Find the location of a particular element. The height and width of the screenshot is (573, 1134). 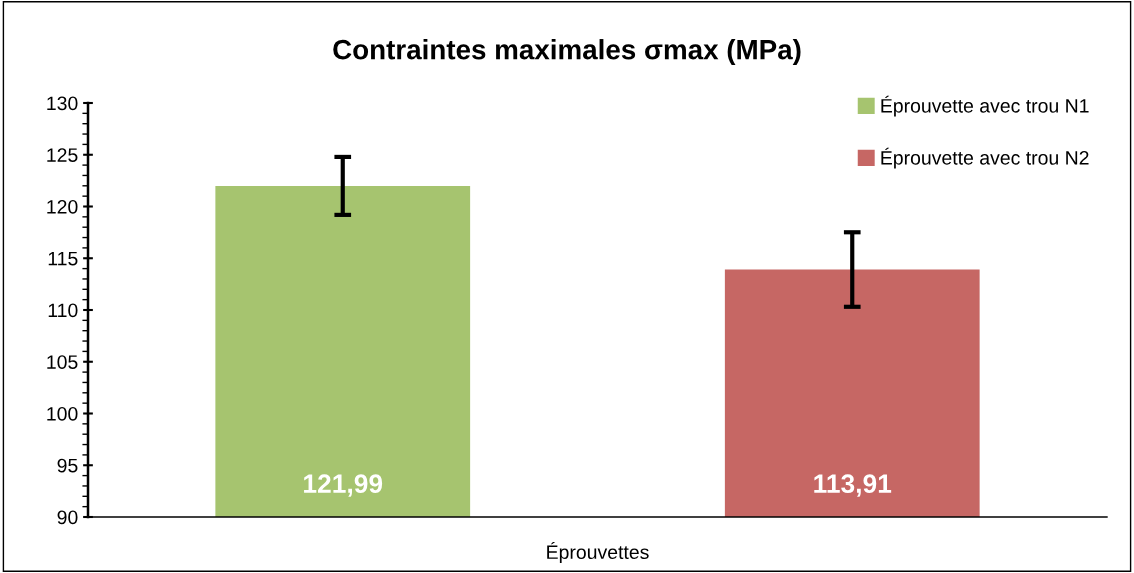

y-tick-label: 105 is located at coordinates (62, 362).